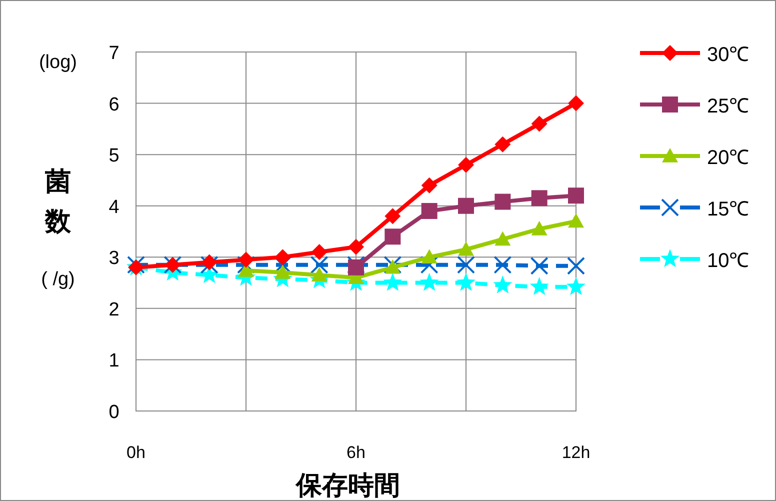 This screenshot has height=501, width=776. Describe the element at coordinates (114, 412) in the screenshot. I see `y-tick-label: 0` at that location.